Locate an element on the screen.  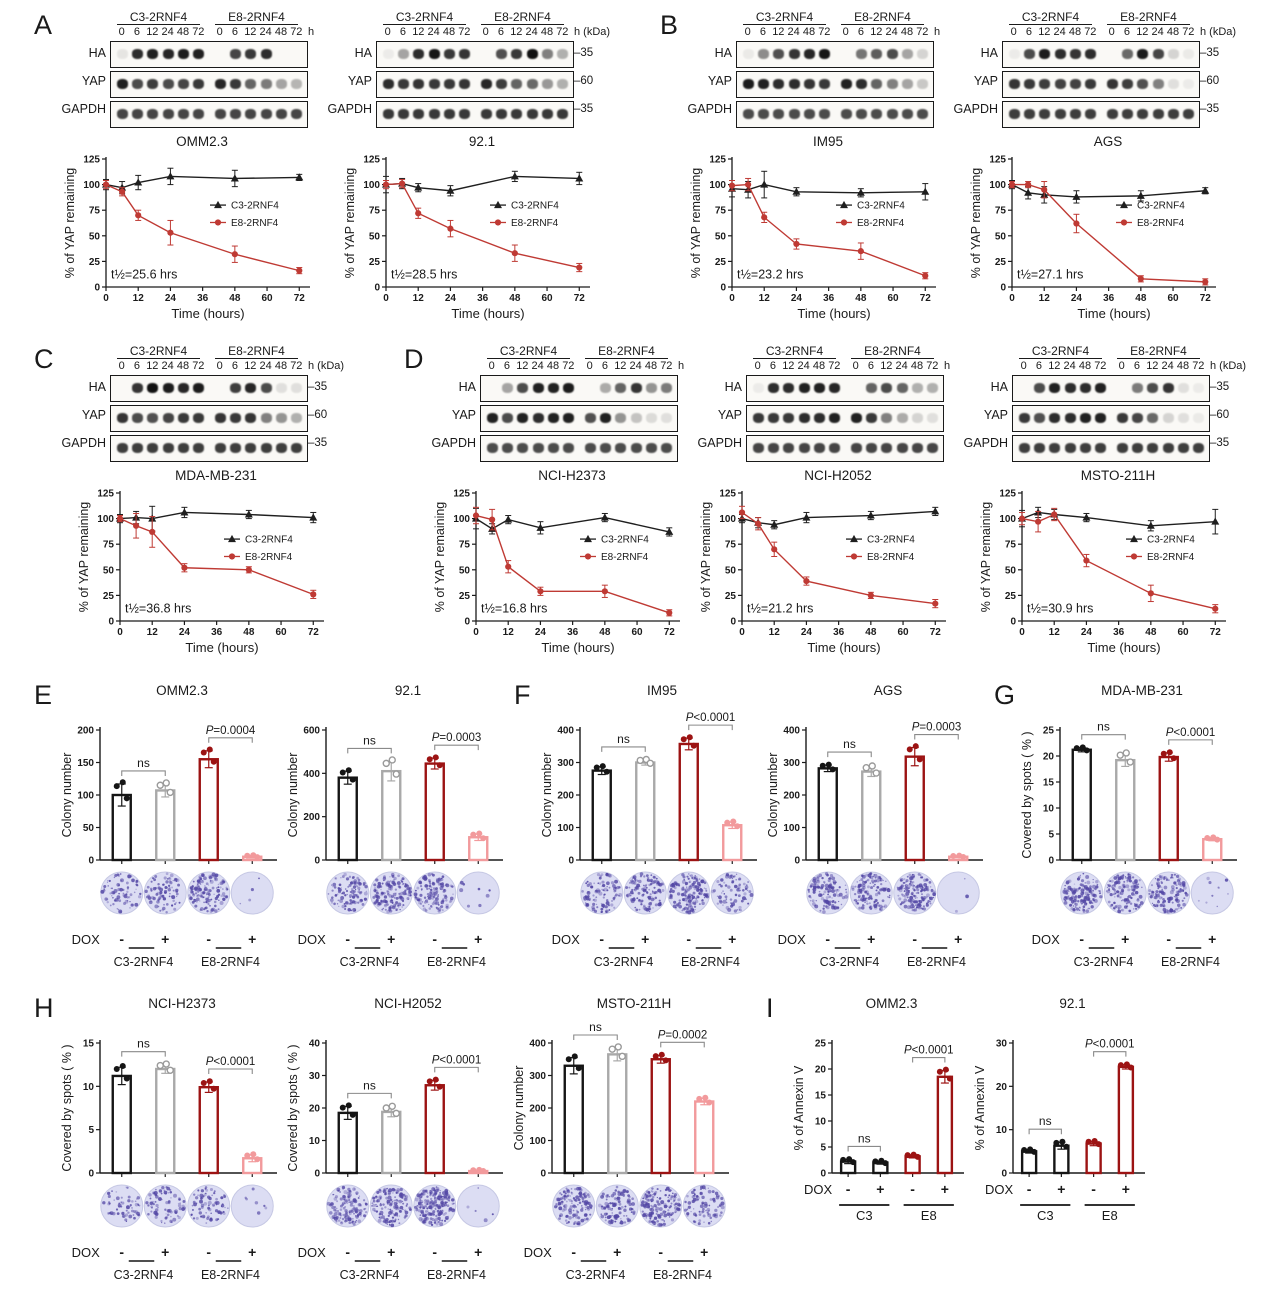
svg-text: Time (hours) is located at coordinates (577, 647).